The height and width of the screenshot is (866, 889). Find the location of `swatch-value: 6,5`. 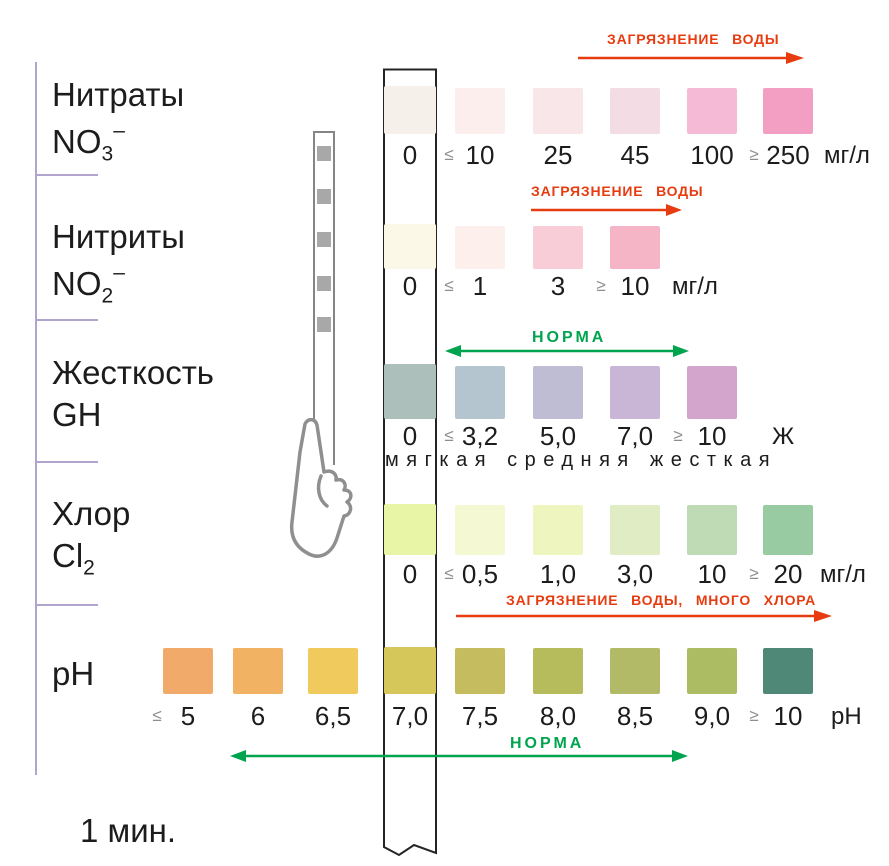

swatch-value: 6,5 is located at coordinates (333, 716).